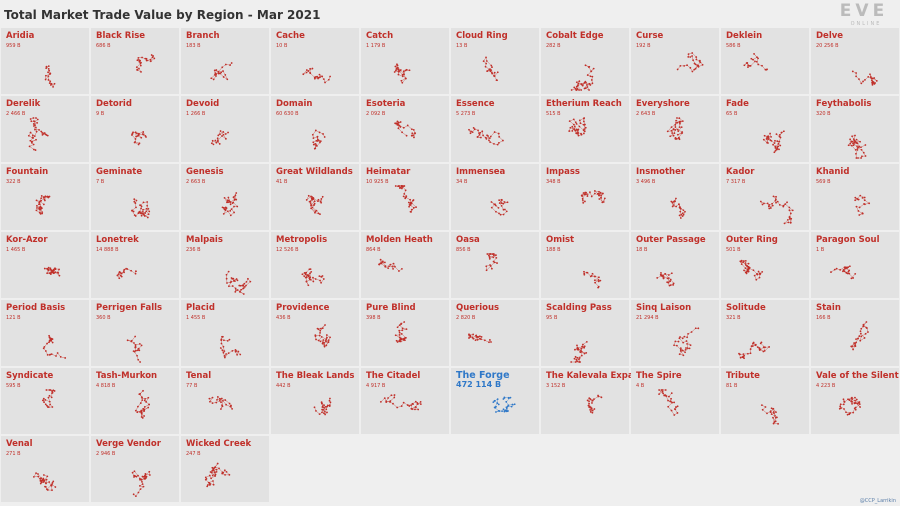 Image resolution: width=900 pixels, height=506 pixels. Describe the element at coordinates (857, 376) in the screenshot. I see `region-name: Vale of the Silent` at that location.